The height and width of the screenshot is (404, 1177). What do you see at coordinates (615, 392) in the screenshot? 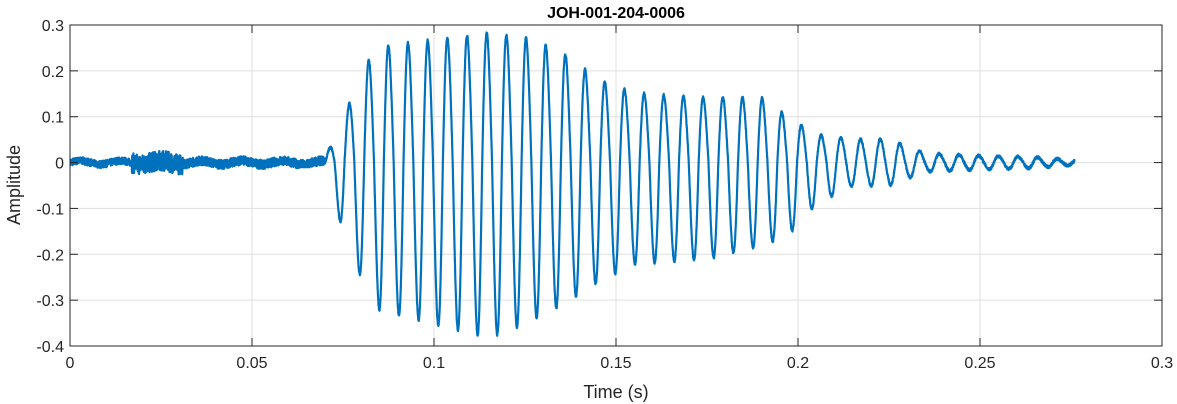
I see `x-axis-label: Time (s)` at bounding box center [615, 392].